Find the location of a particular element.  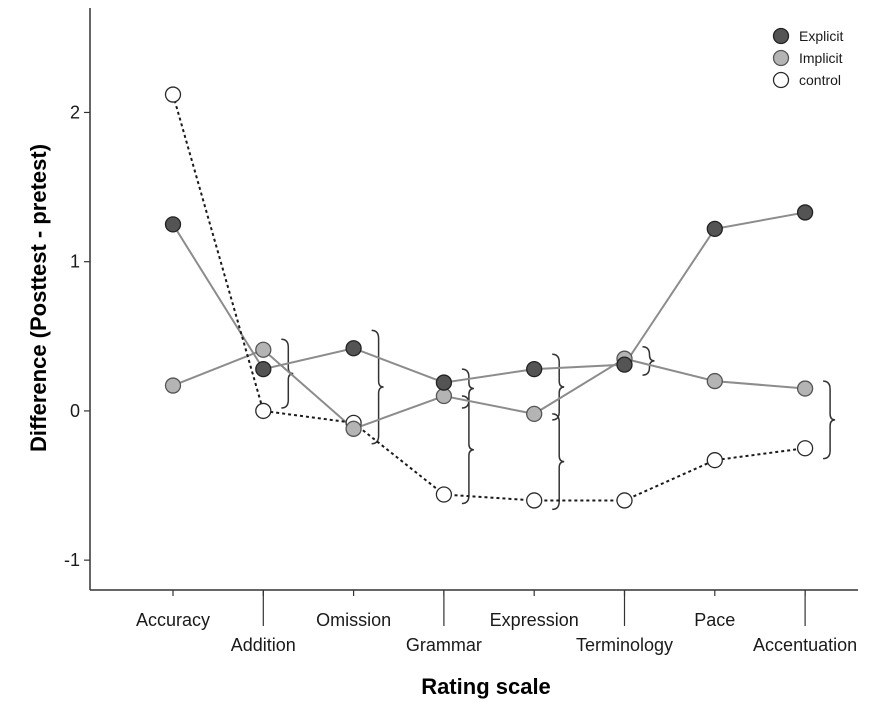

x-tick-label: Omission is located at coordinates (353, 620).